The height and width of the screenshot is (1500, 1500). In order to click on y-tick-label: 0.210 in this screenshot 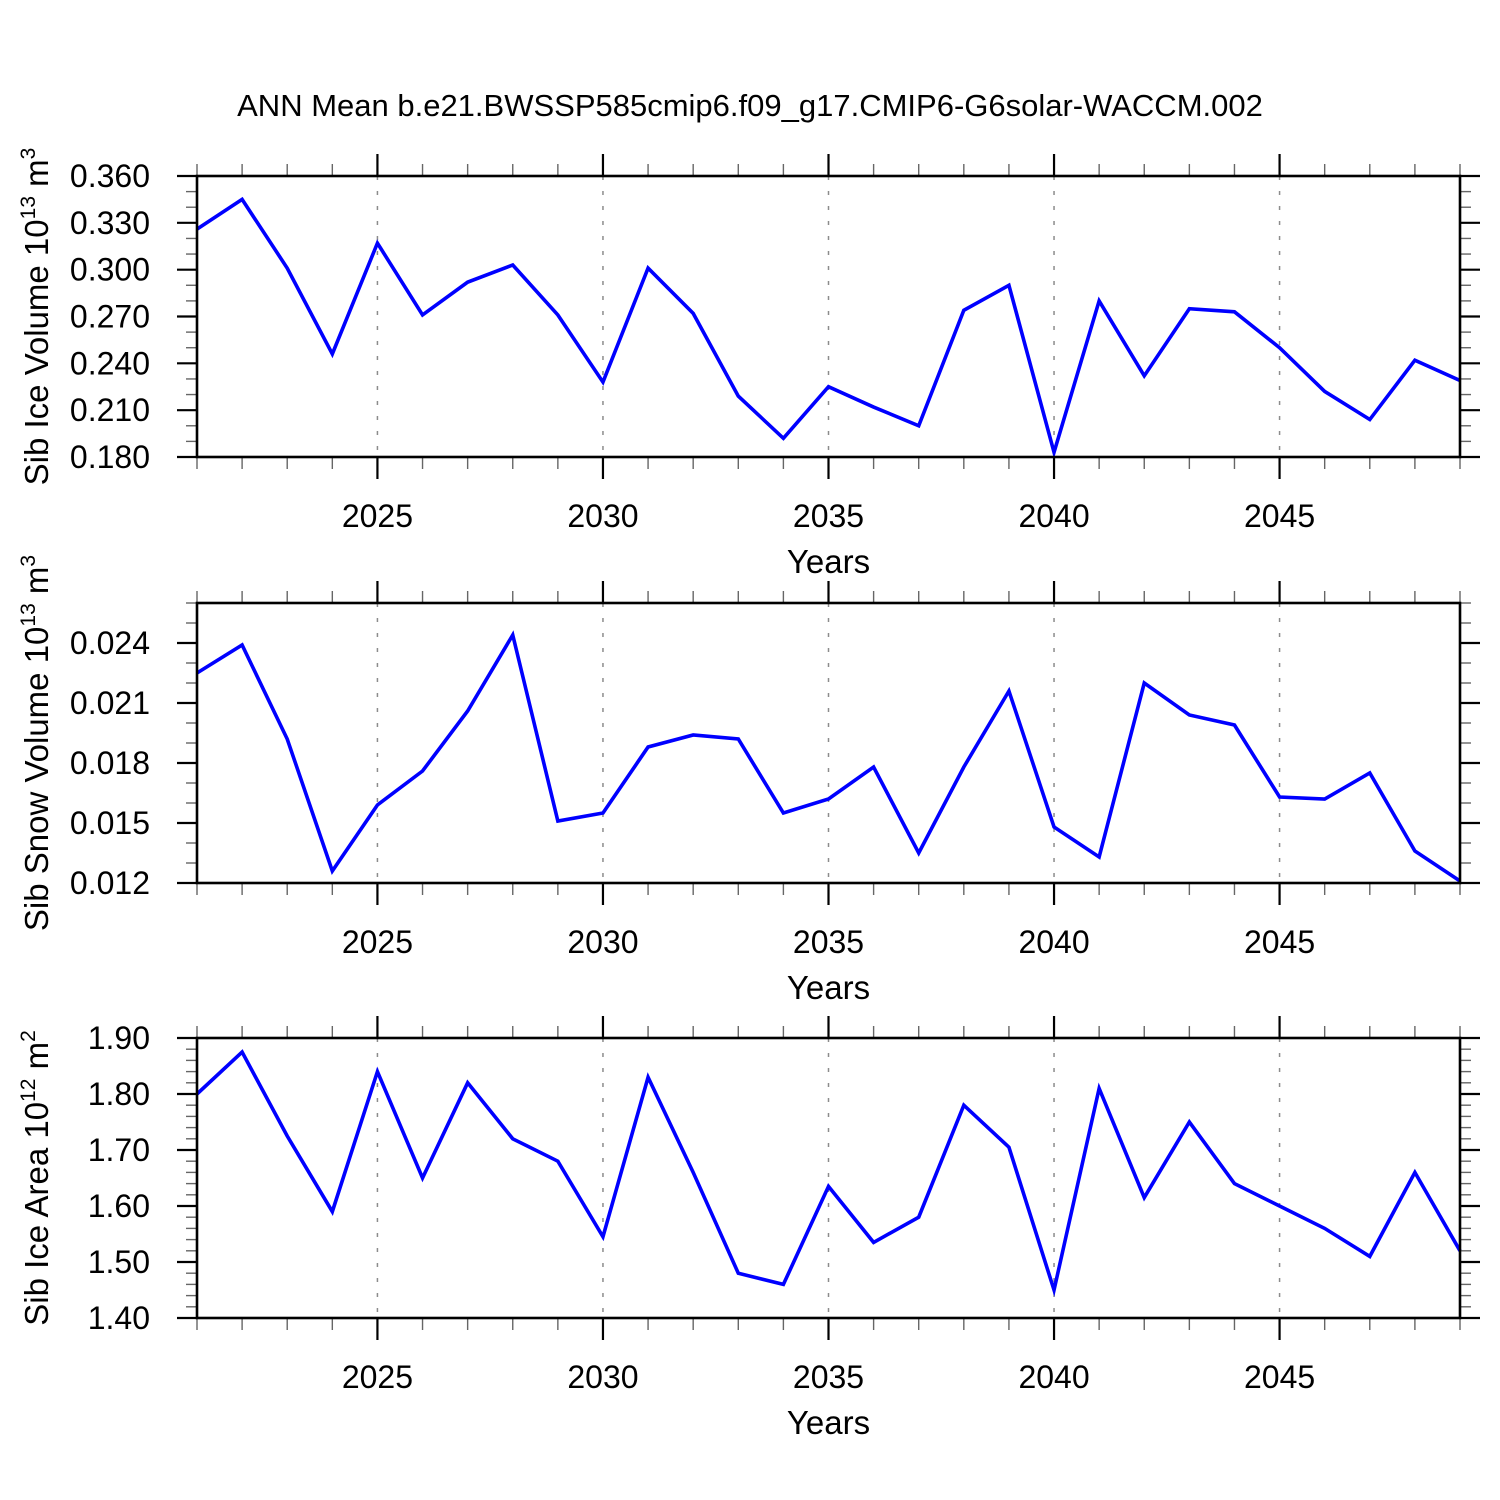, I will do `click(110, 410)`.